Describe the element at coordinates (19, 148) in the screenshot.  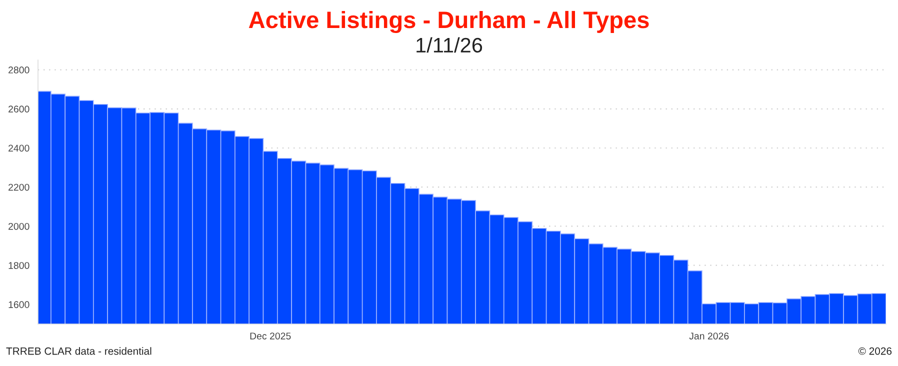
I see `y-tick-label: 2400` at that location.